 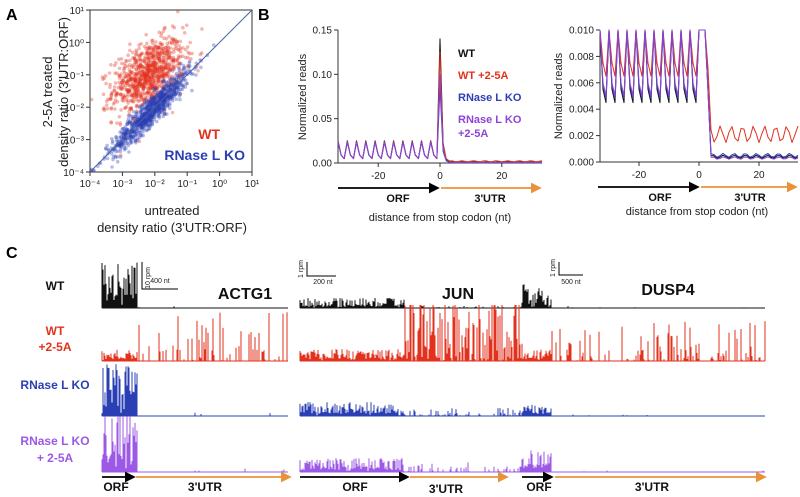 What do you see at coordinates (489, 199) in the screenshot?
I see `bl-utr-label: 3'UTR` at bounding box center [489, 199].